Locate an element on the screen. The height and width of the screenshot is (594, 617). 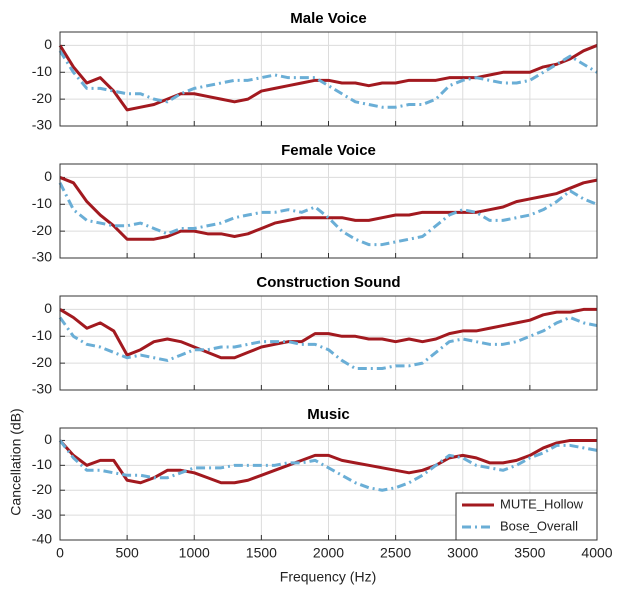
y-axis-label: Cancellation (dB) is located at coordinates (16, 461).